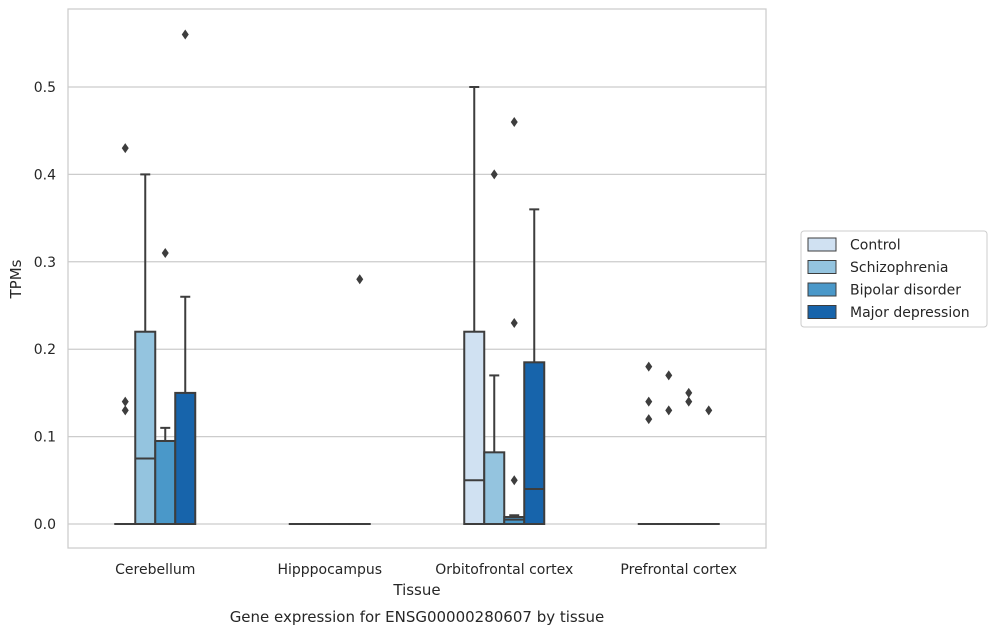 The height and width of the screenshot is (634, 997). Describe the element at coordinates (45, 263) in the screenshot. I see `y-tick-label: 0.3` at that location.